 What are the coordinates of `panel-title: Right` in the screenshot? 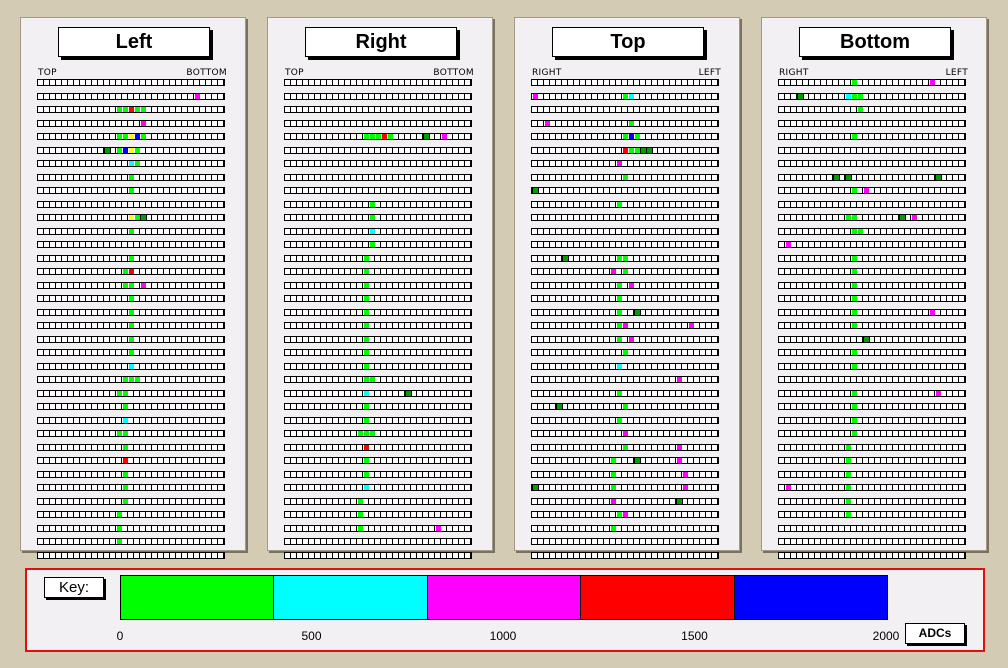 It's located at (381, 42).